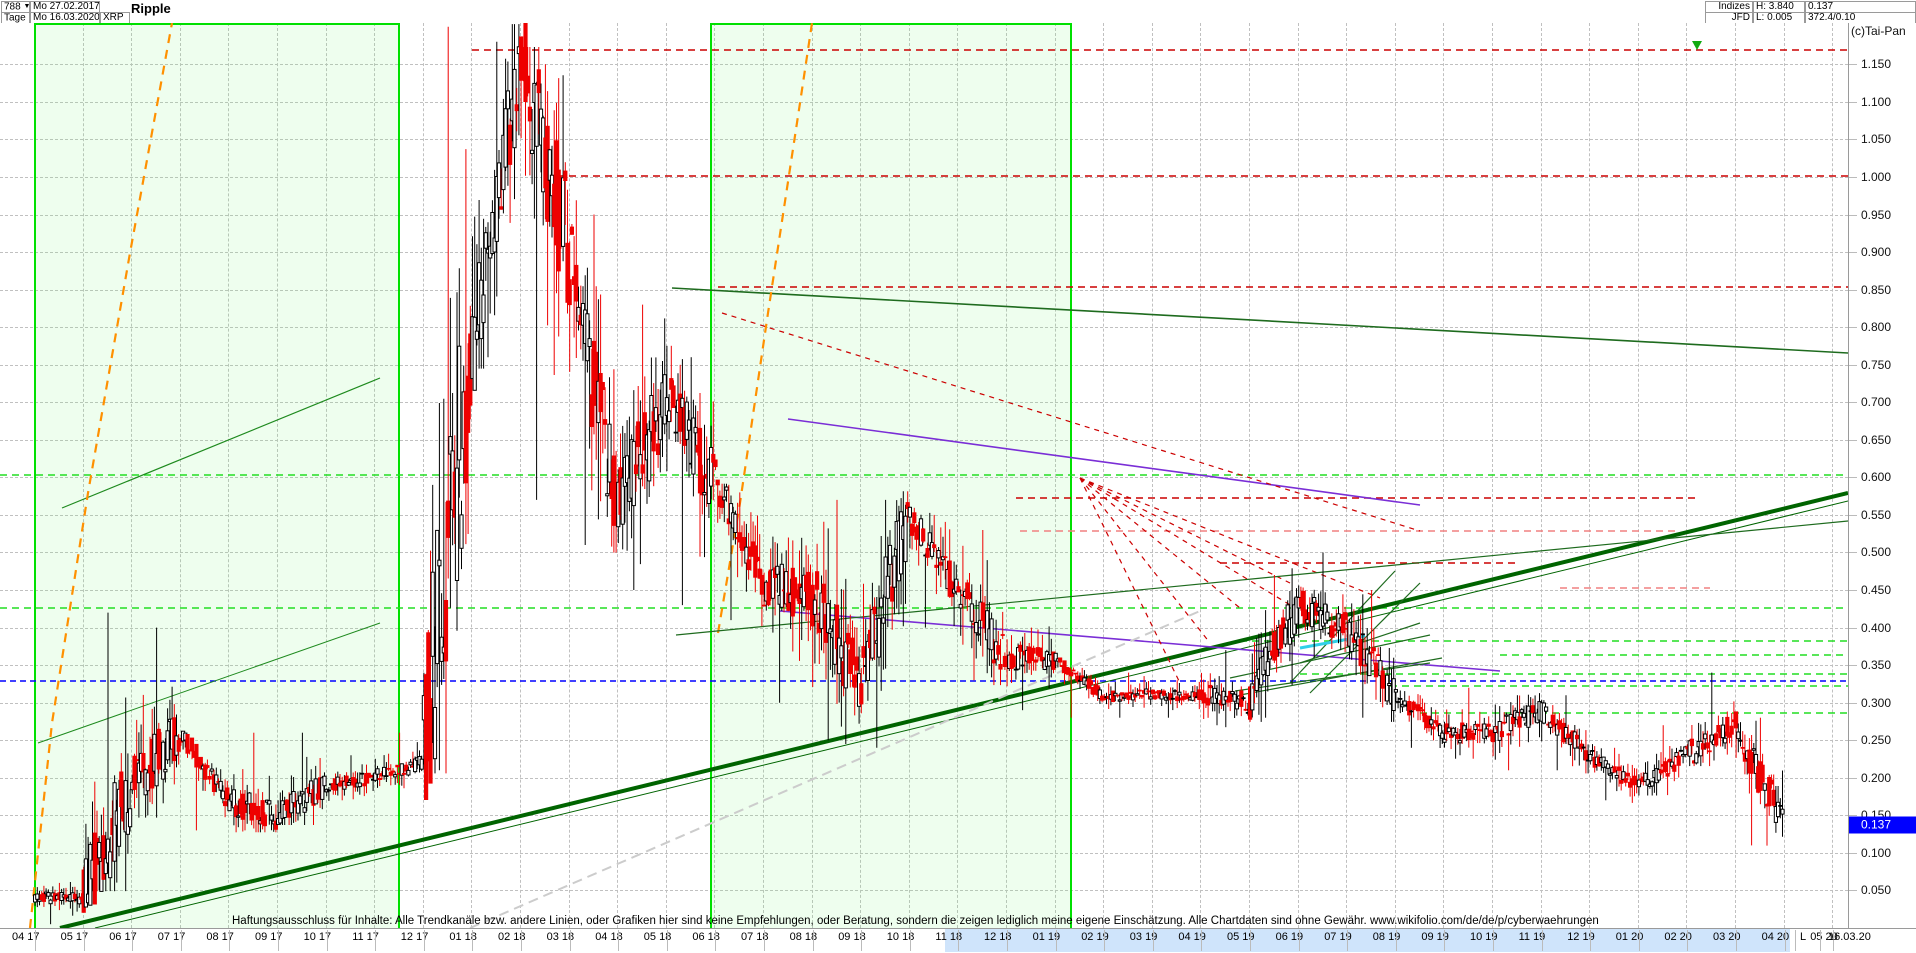 The image size is (1916, 953). What do you see at coordinates (28, 18) in the screenshot?
I see `chevron-down-icon: ▼` at bounding box center [28, 18].